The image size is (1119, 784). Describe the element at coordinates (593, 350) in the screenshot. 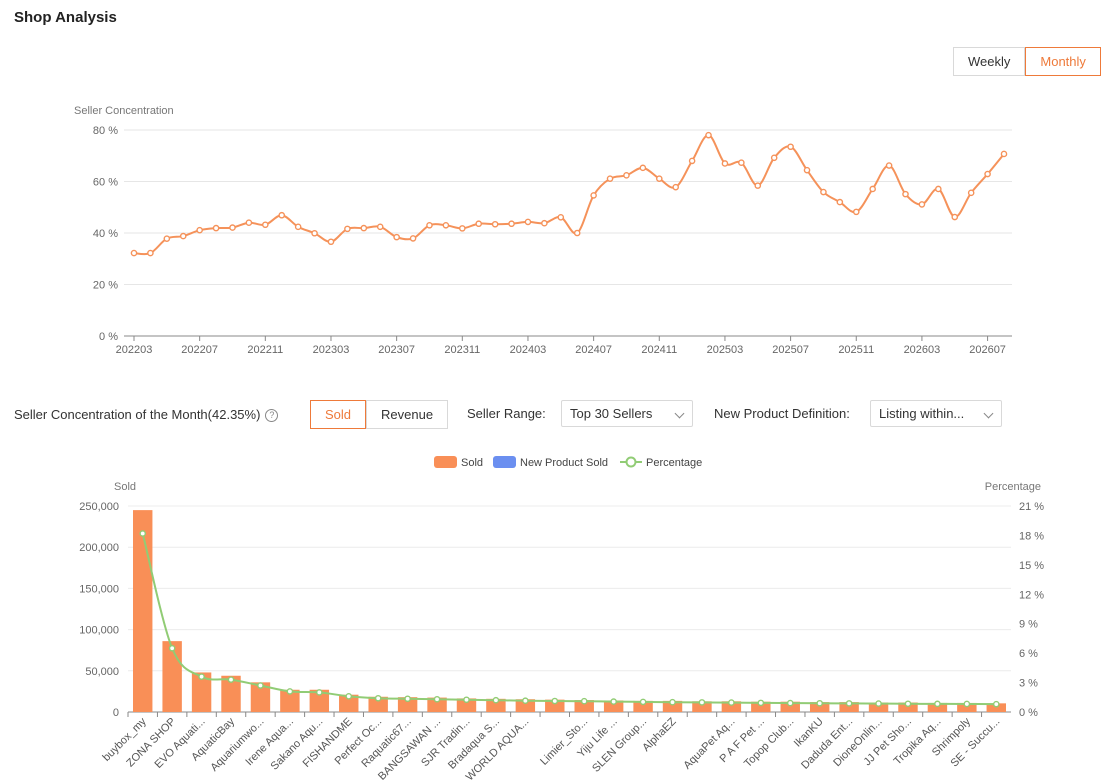

I see `x-tick-label: 202407` at that location.